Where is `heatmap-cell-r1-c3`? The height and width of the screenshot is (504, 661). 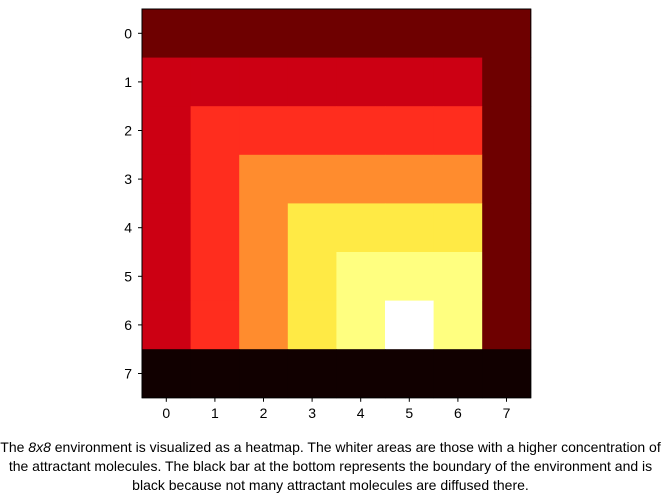
heatmap-cell-r1-c3 is located at coordinates (312, 82).